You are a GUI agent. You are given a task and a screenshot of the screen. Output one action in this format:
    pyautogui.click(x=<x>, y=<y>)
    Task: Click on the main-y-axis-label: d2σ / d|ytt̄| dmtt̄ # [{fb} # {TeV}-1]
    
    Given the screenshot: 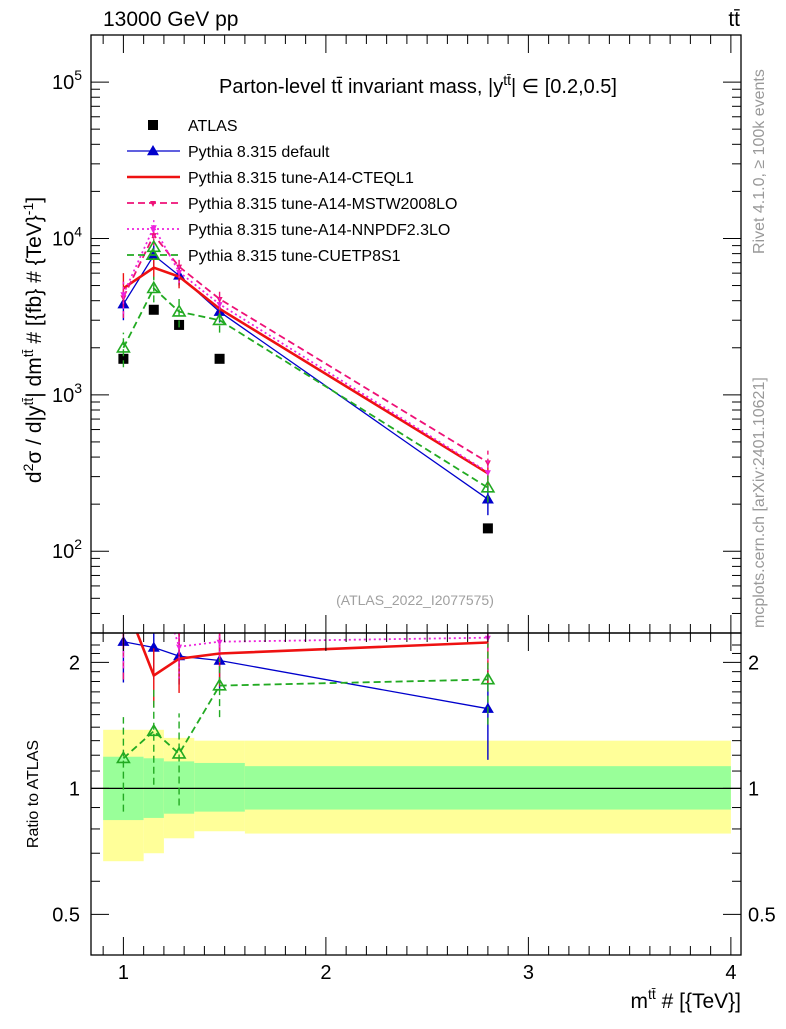 What is the action you would take?
    pyautogui.click(x=33, y=340)
    